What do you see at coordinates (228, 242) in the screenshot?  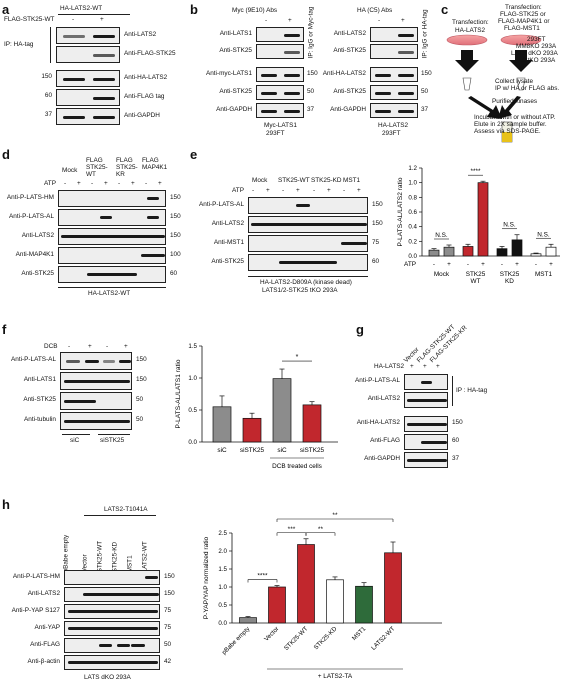 I see `panel-e-row-label: Anti-MST1` at bounding box center [228, 242].